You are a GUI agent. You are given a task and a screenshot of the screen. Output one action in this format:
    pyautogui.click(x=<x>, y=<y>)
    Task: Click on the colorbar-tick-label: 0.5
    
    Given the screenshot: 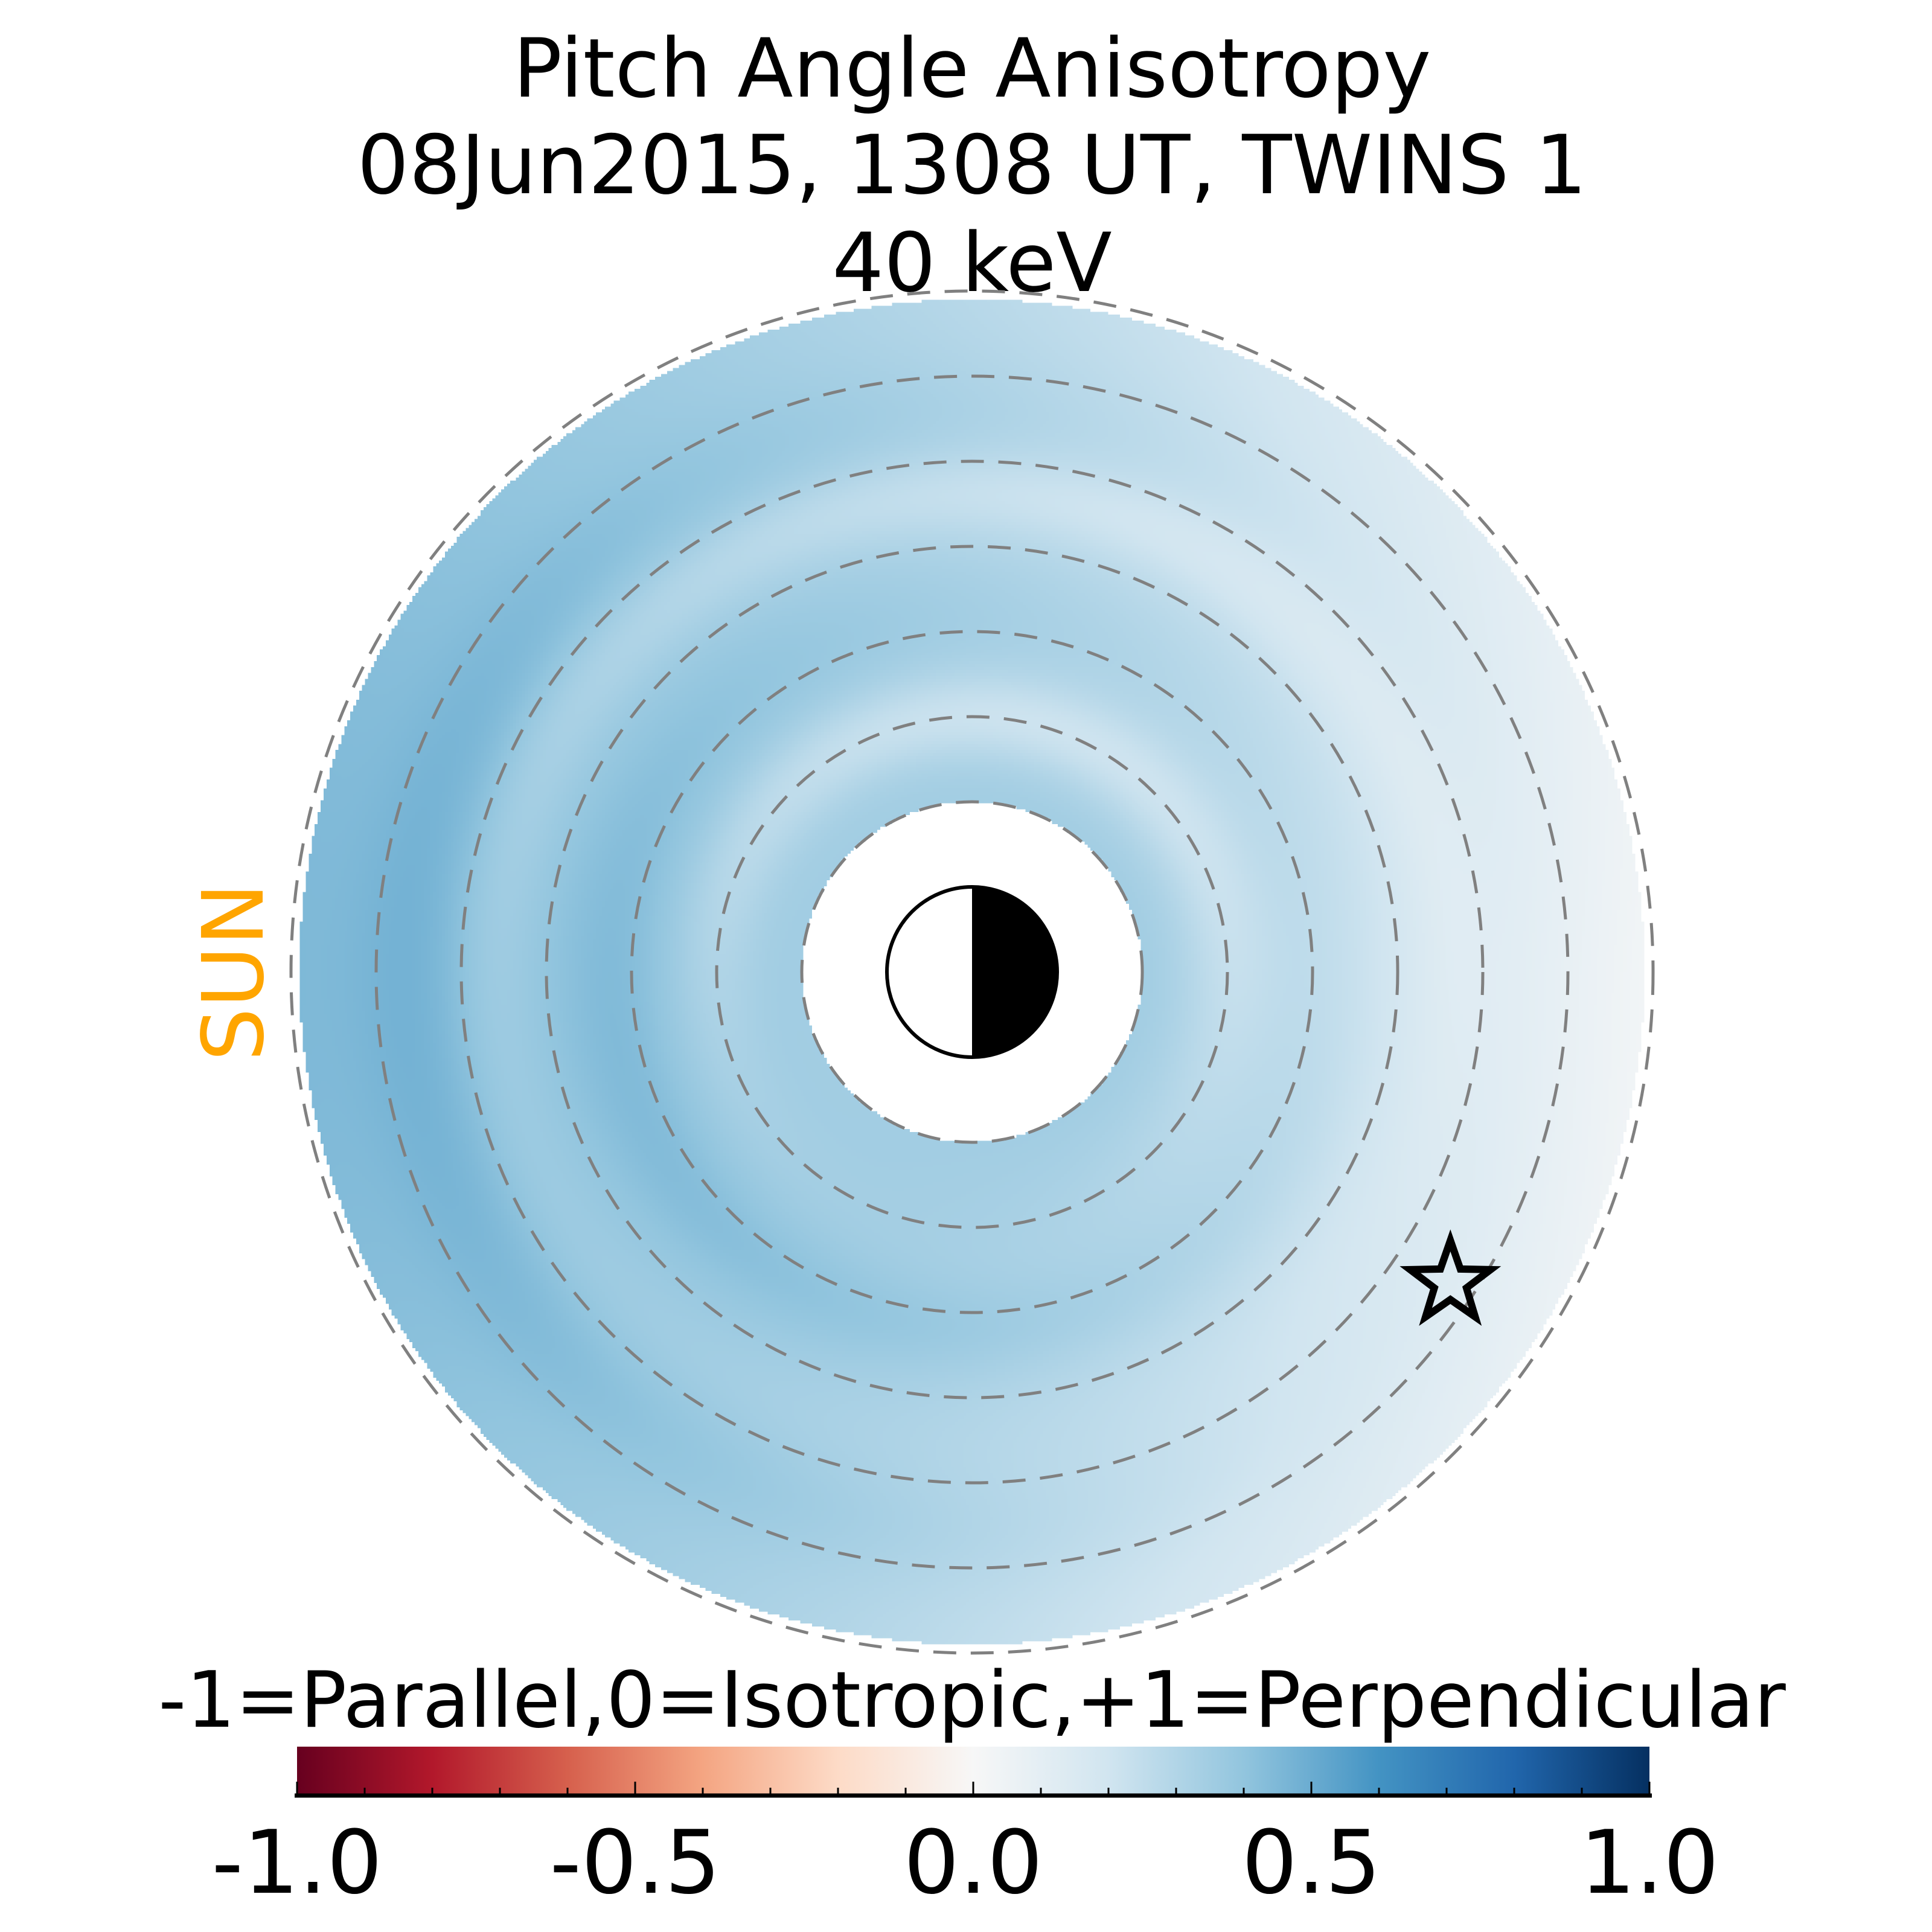 What is the action you would take?
    pyautogui.click(x=1312, y=1863)
    